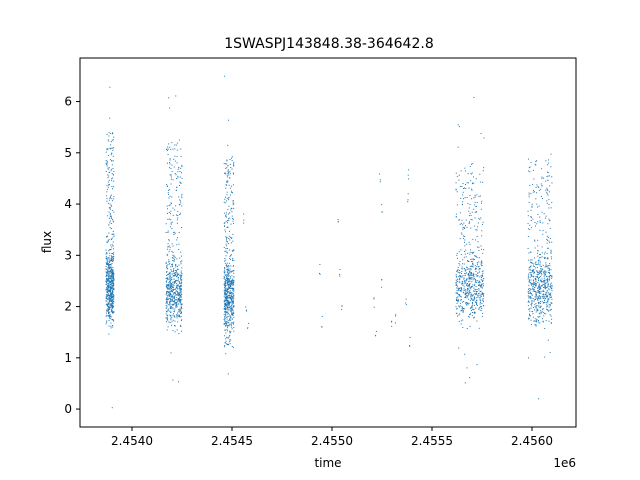 The height and width of the screenshot is (480, 640). What do you see at coordinates (68, 204) in the screenshot?
I see `y-tick-label: 4` at bounding box center [68, 204].